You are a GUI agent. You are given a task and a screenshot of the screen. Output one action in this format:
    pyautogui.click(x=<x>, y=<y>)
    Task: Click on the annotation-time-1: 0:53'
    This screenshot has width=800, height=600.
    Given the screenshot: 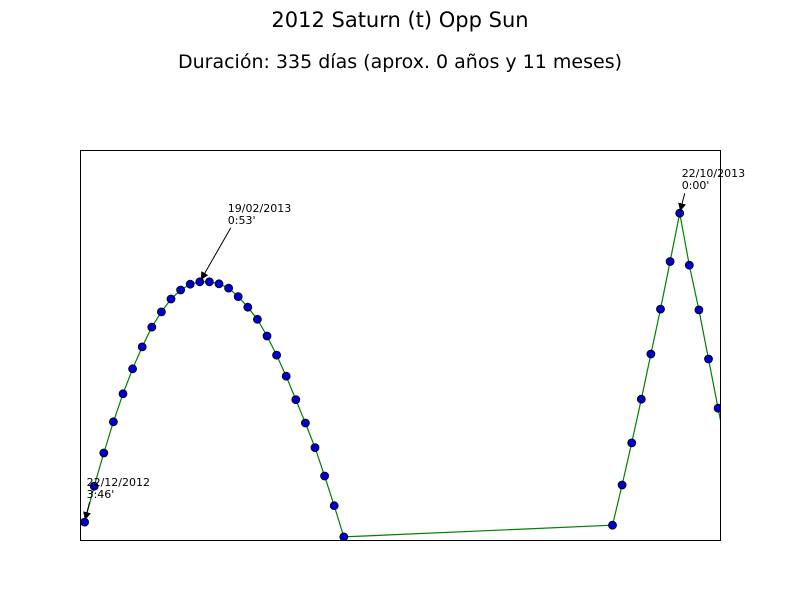 What is the action you would take?
    pyautogui.click(x=242, y=220)
    